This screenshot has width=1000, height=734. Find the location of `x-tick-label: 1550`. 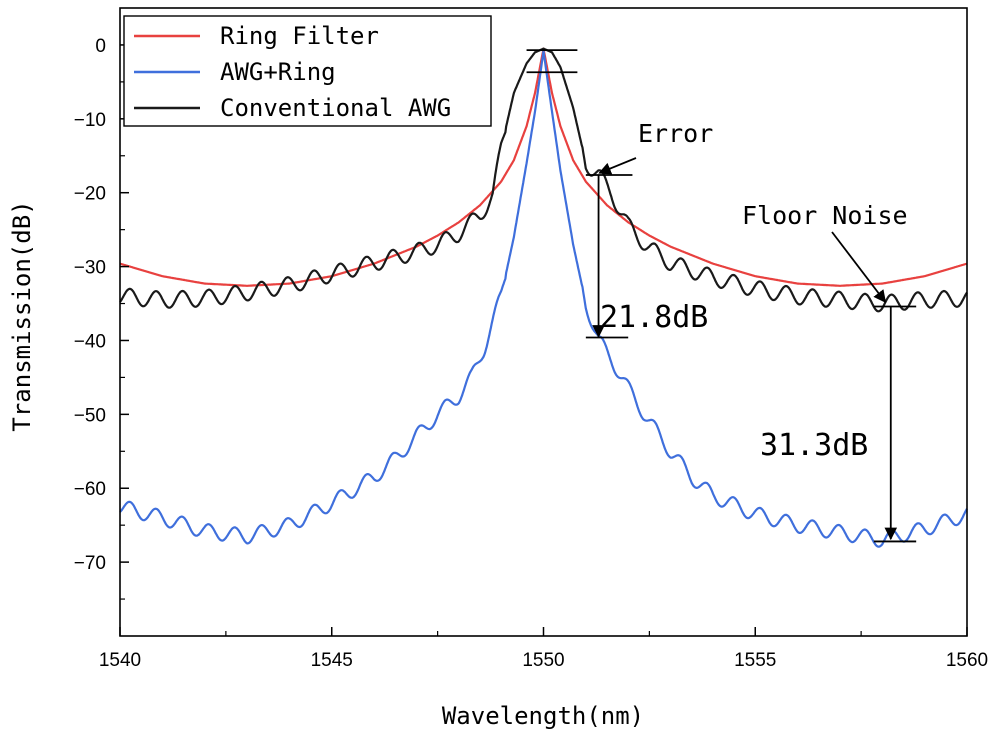

x-tick-label: 1550 is located at coordinates (543, 660).